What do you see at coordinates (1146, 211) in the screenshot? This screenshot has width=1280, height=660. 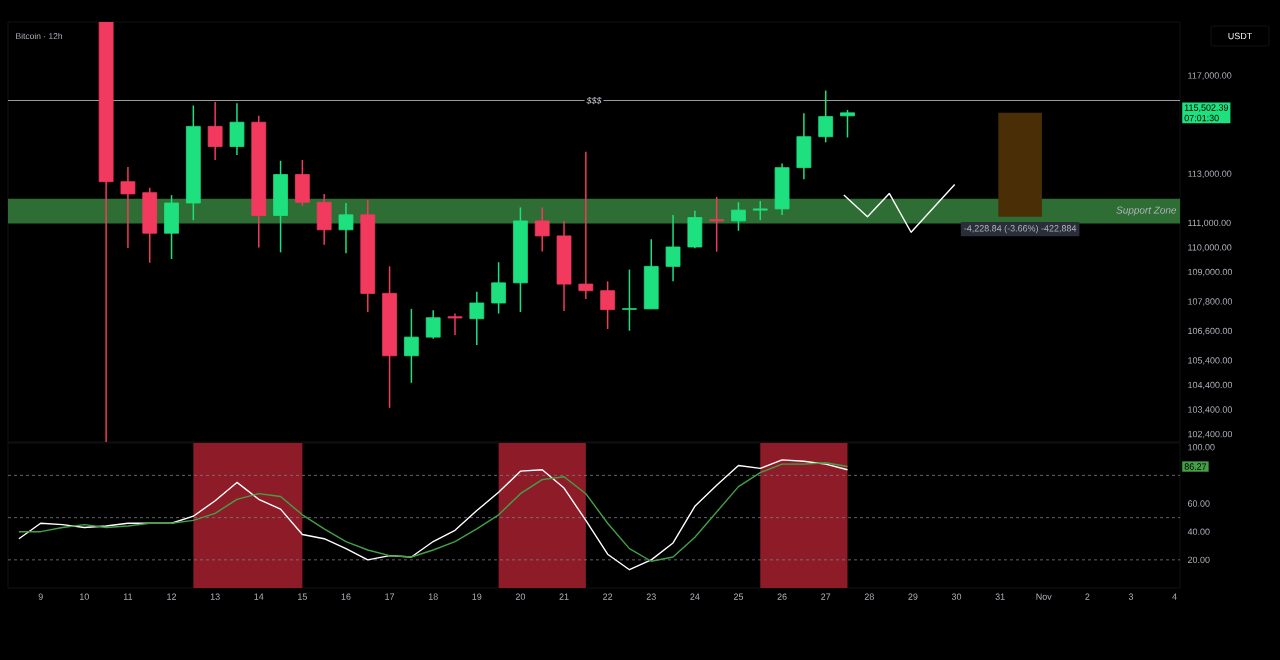 I see `band-label: Support Zone` at bounding box center [1146, 211].